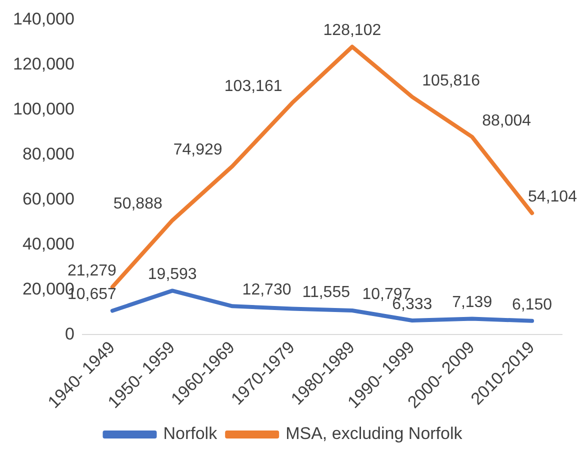  Describe the element at coordinates (553, 197) in the screenshot. I see `data-label: 54,104` at that location.